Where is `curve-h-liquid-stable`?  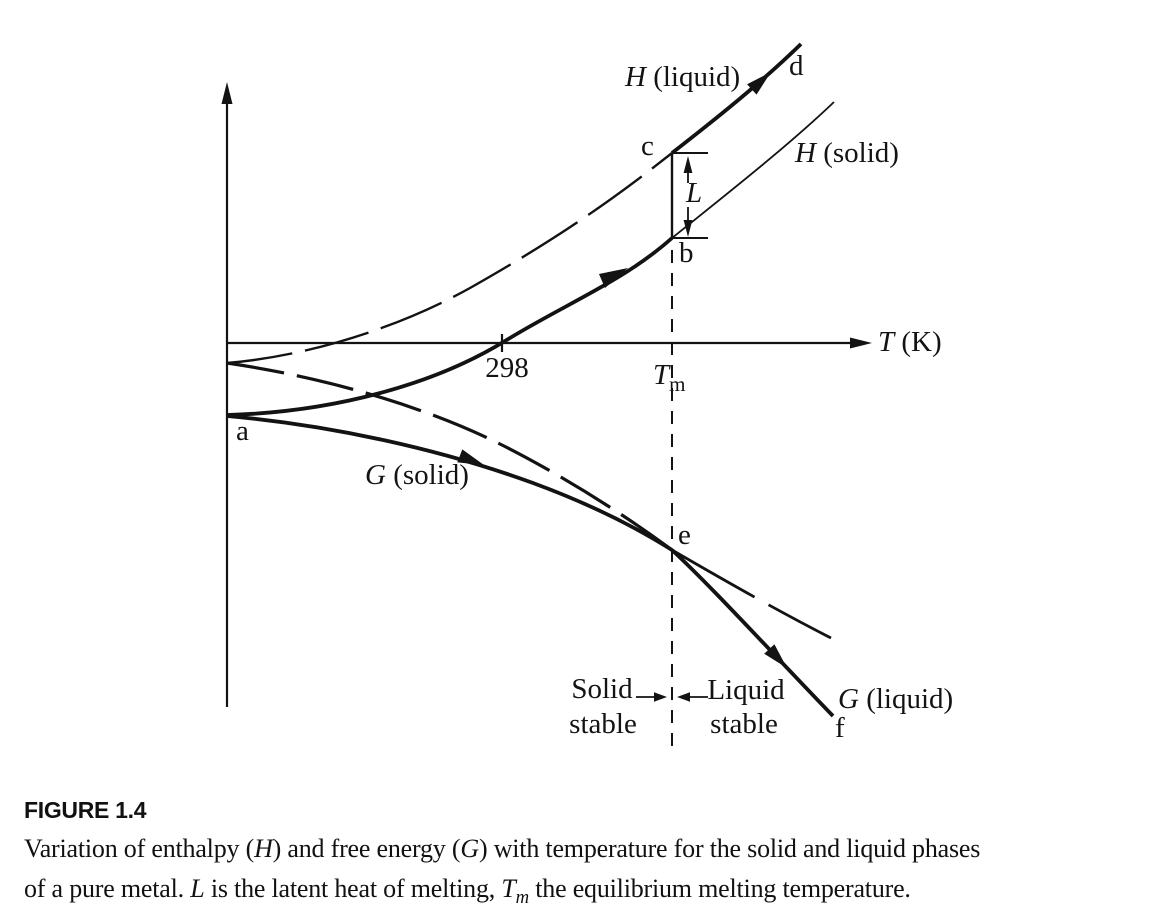 curve-h-liquid-stable is located at coordinates (736, 98).